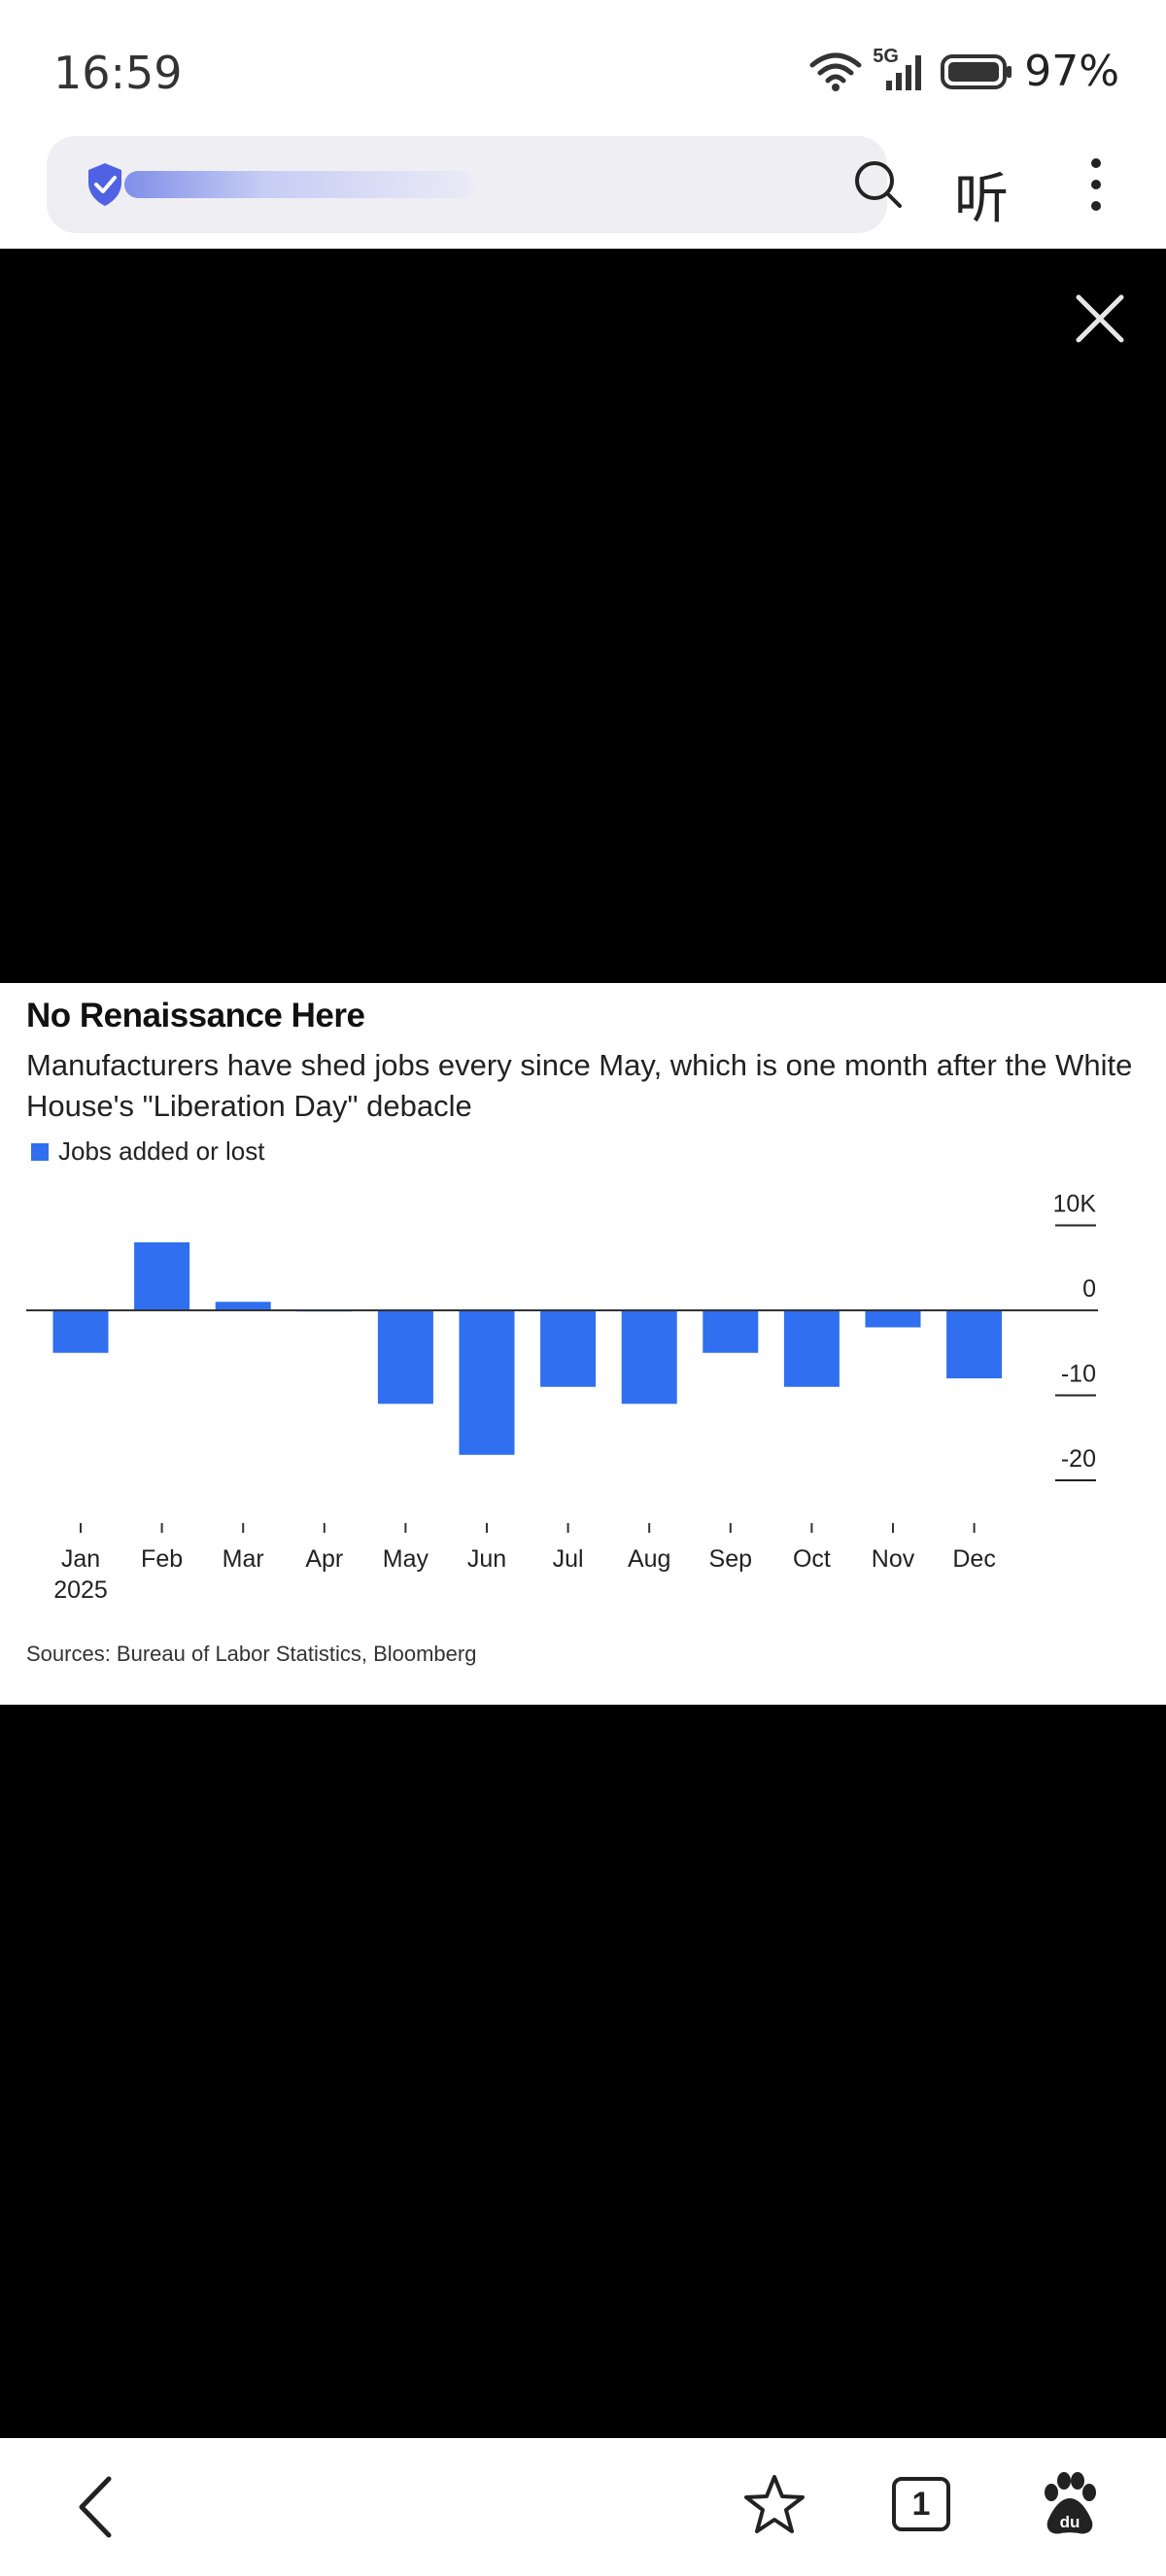 This screenshot has height=2576, width=1166. I want to click on y-tick-label: 0, so click(1089, 1289).